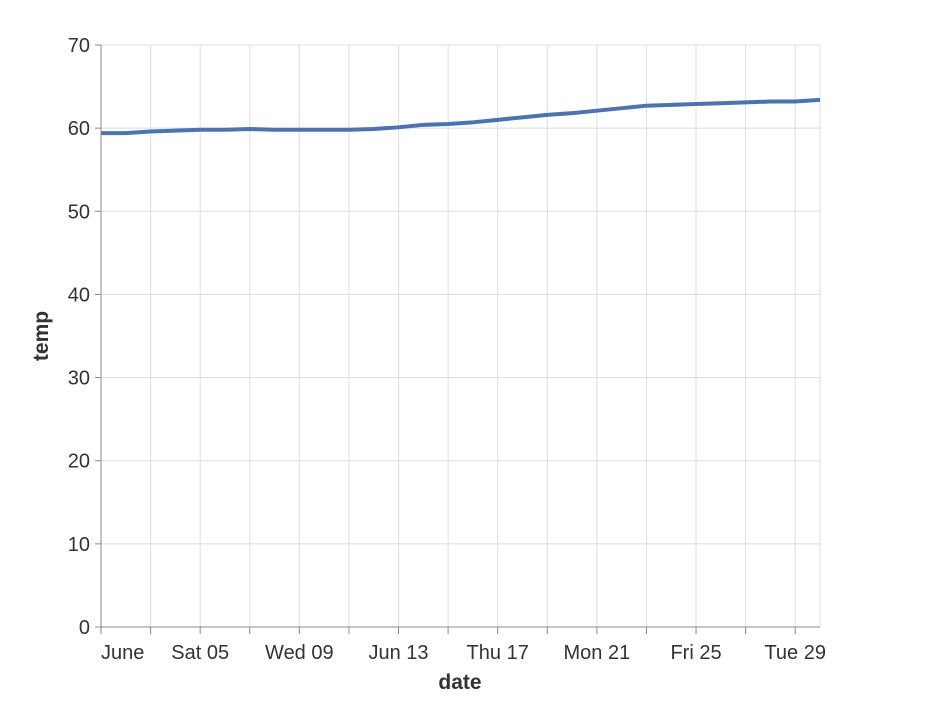 Image resolution: width=942 pixels, height=724 pixels. I want to click on y-tick-label: 10, so click(79, 545).